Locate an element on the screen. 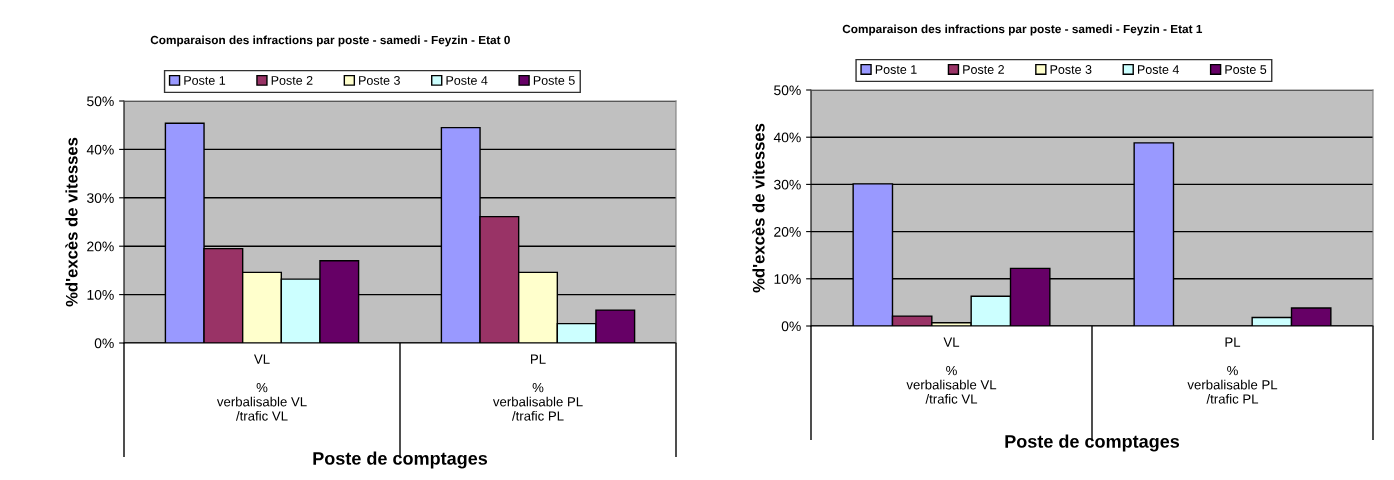 The width and height of the screenshot is (1394, 480). chart-title: Comparaison des infractions par poste - samedi - Feyzin - Etat 1 is located at coordinates (1022, 30).